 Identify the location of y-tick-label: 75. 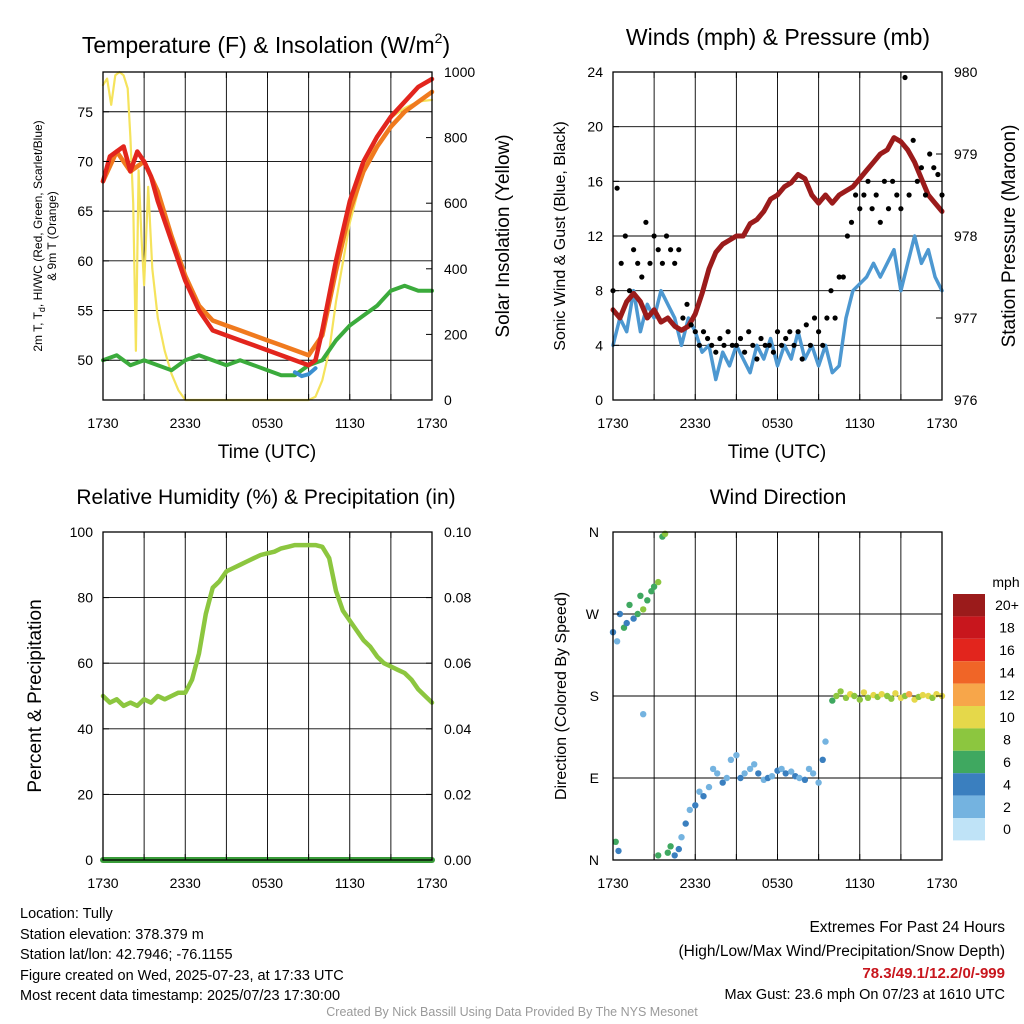
(85, 112).